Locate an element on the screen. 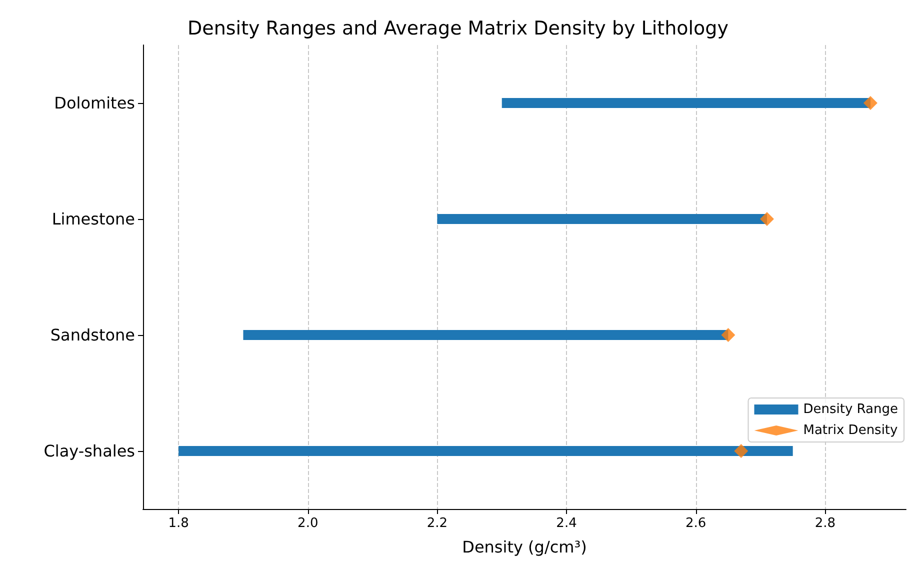  x-tick-label: 2.2 is located at coordinates (437, 523).